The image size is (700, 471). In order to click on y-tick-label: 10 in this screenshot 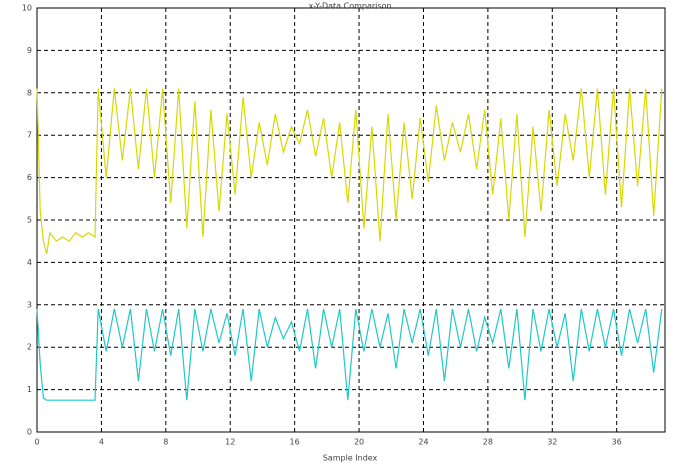, I will do `click(27, 8)`.